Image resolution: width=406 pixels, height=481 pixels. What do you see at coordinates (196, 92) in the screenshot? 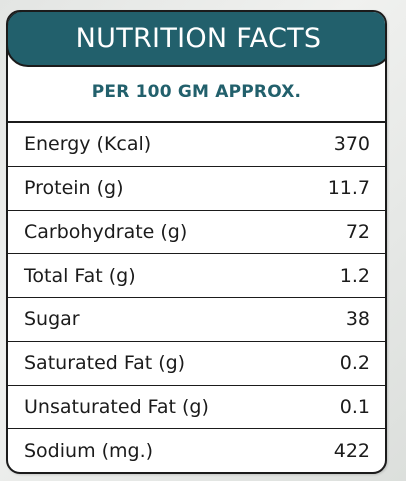
I see `serving-basis-subtitle: PER 100 GM APPROX.` at bounding box center [196, 92].